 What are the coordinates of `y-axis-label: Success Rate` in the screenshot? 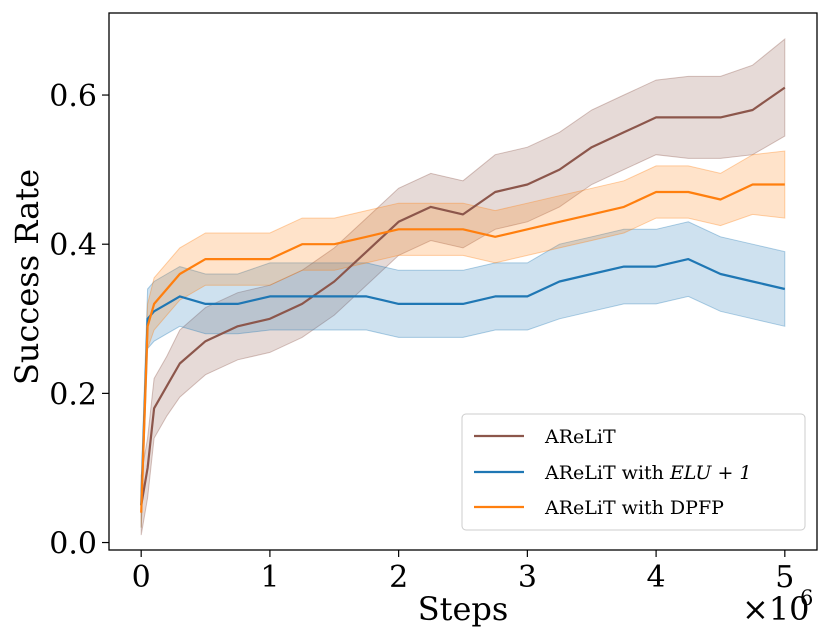 It's located at (27, 277).